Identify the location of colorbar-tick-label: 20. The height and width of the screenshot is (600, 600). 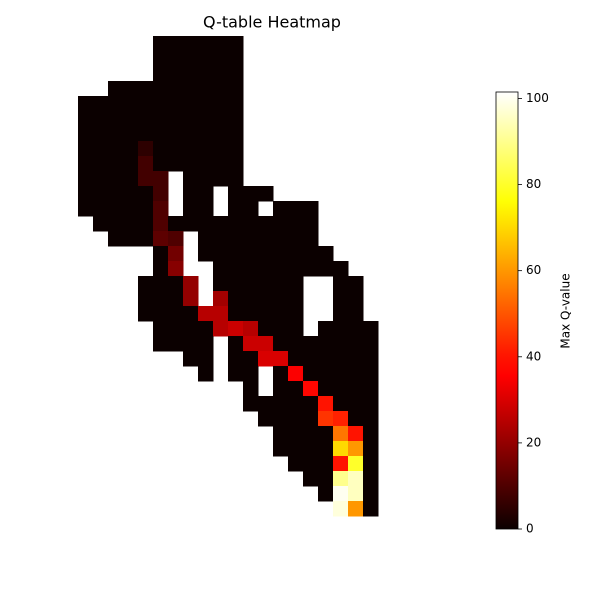
(533, 442).